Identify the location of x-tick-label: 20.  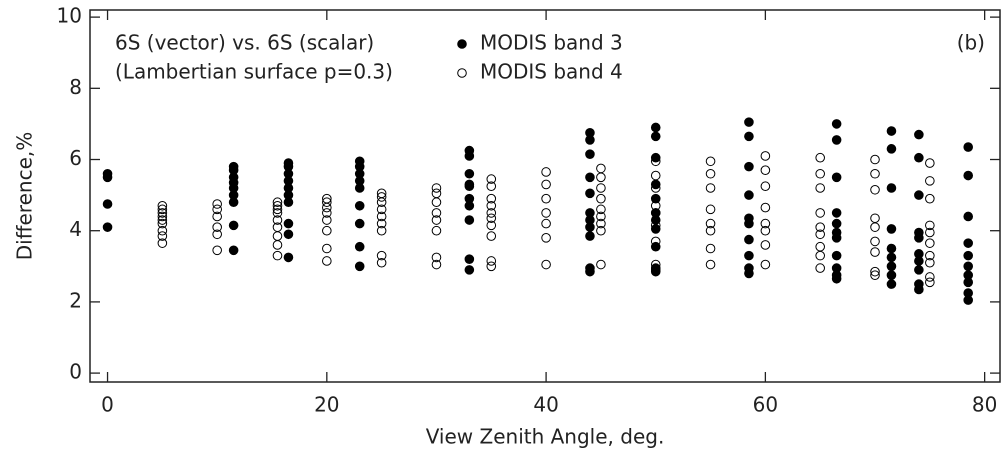
(326, 405).